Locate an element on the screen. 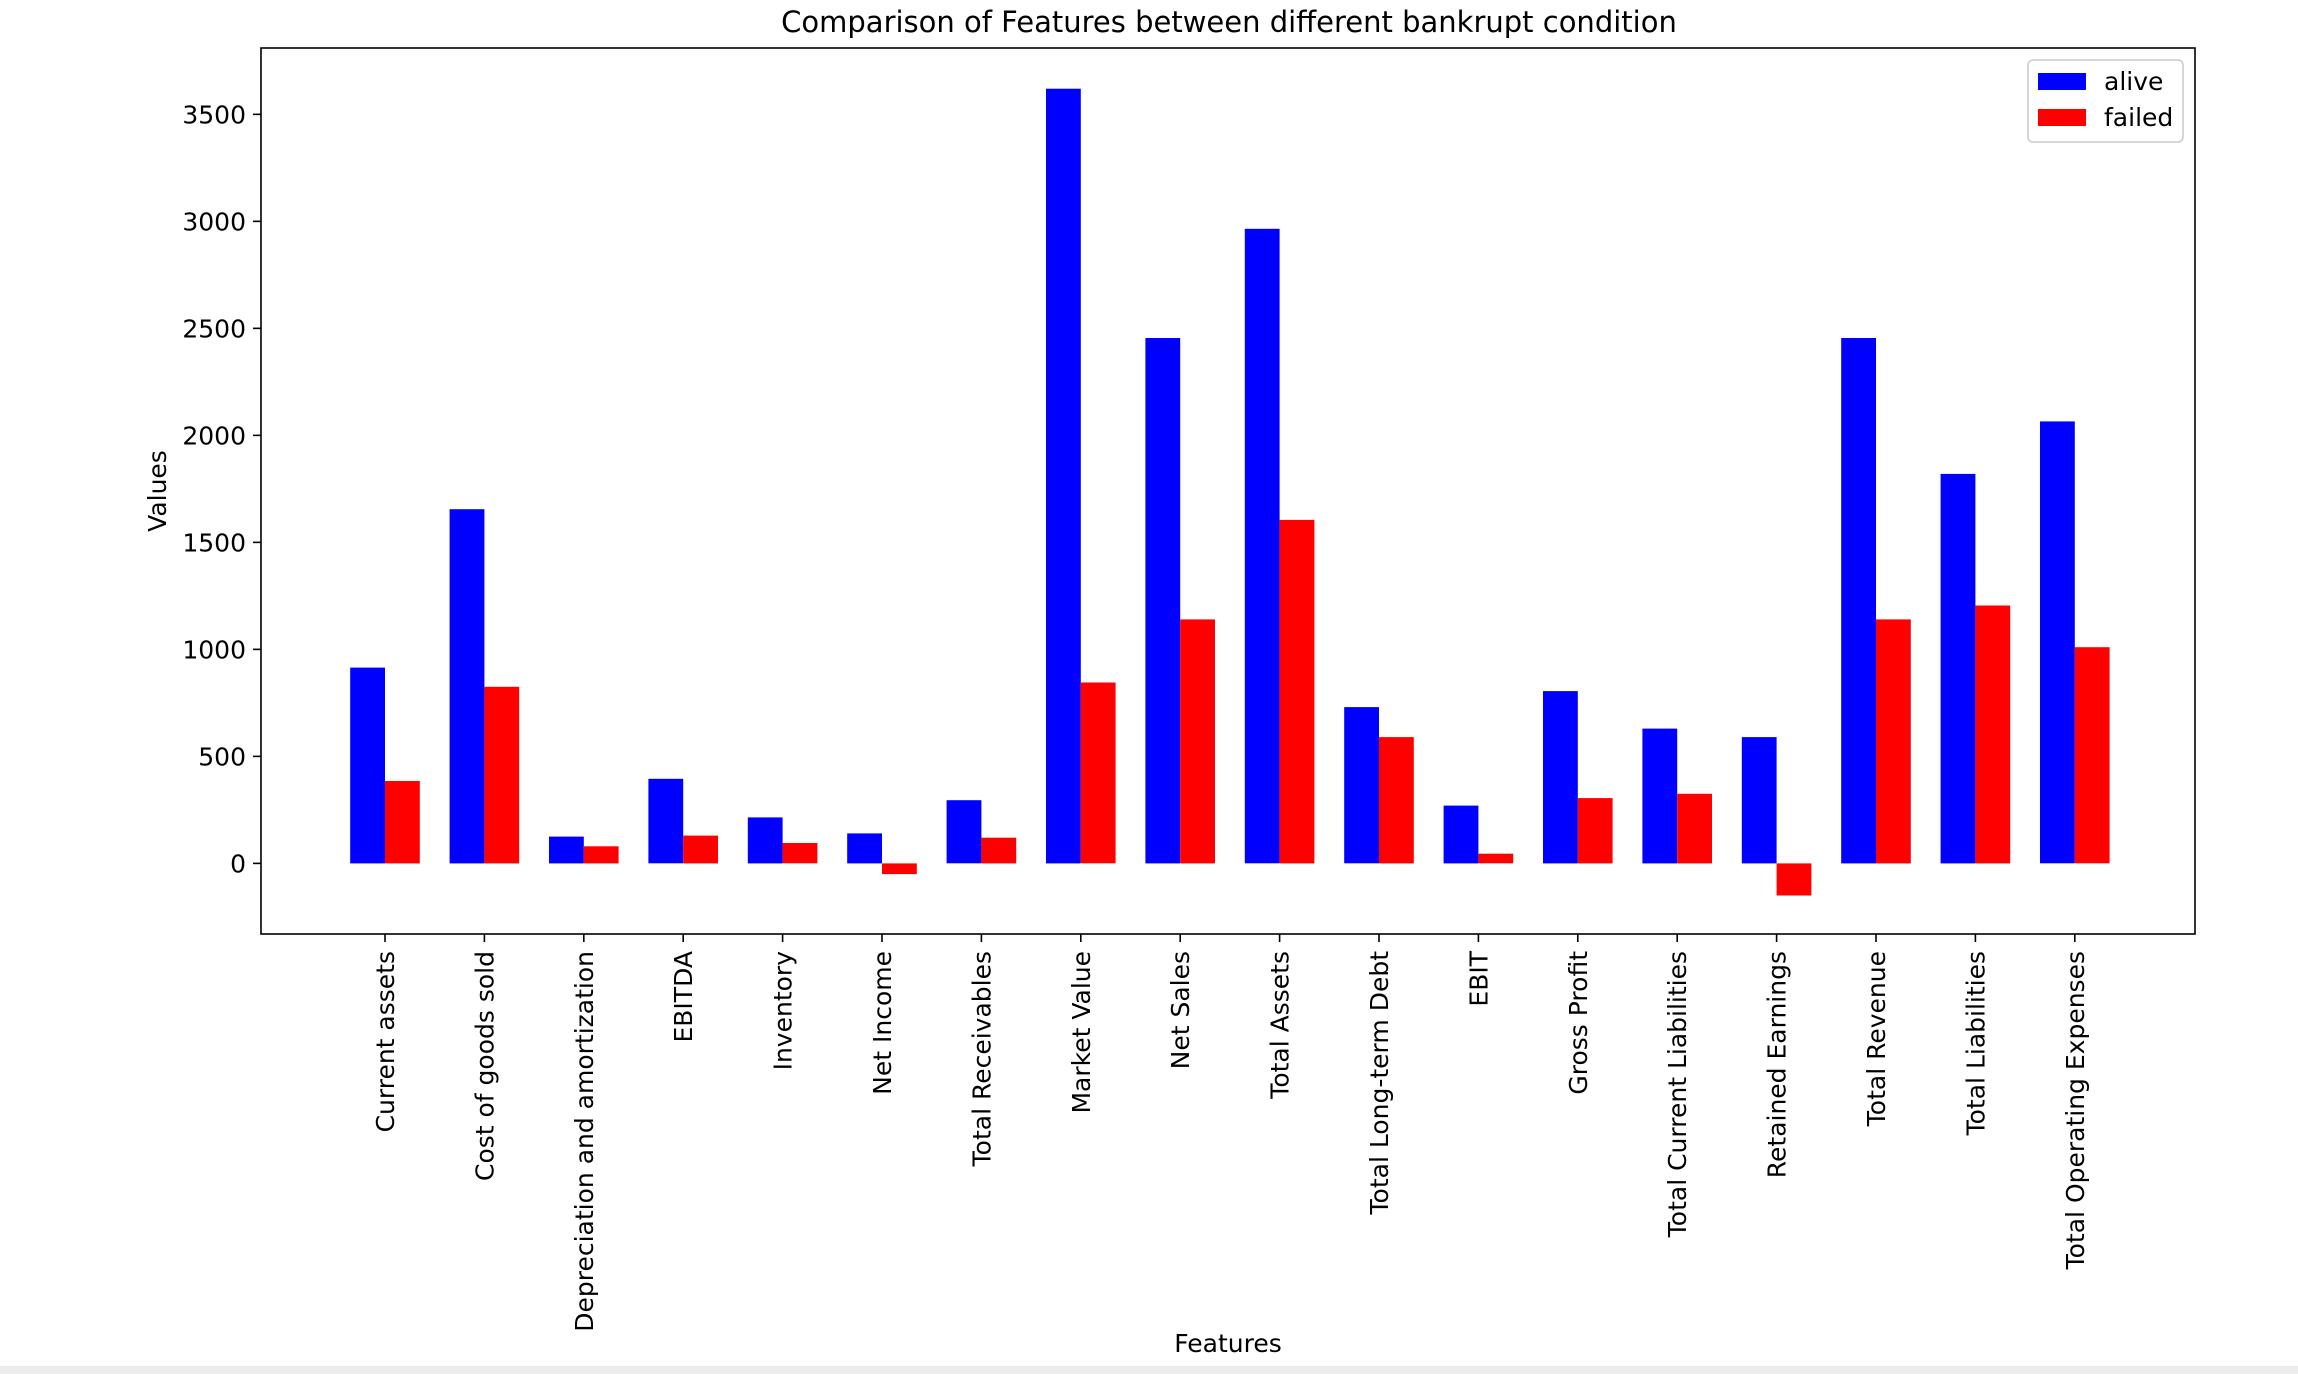 Image resolution: width=2298 pixels, height=1379 pixels. y-tick-label: 1500 is located at coordinates (214, 542).